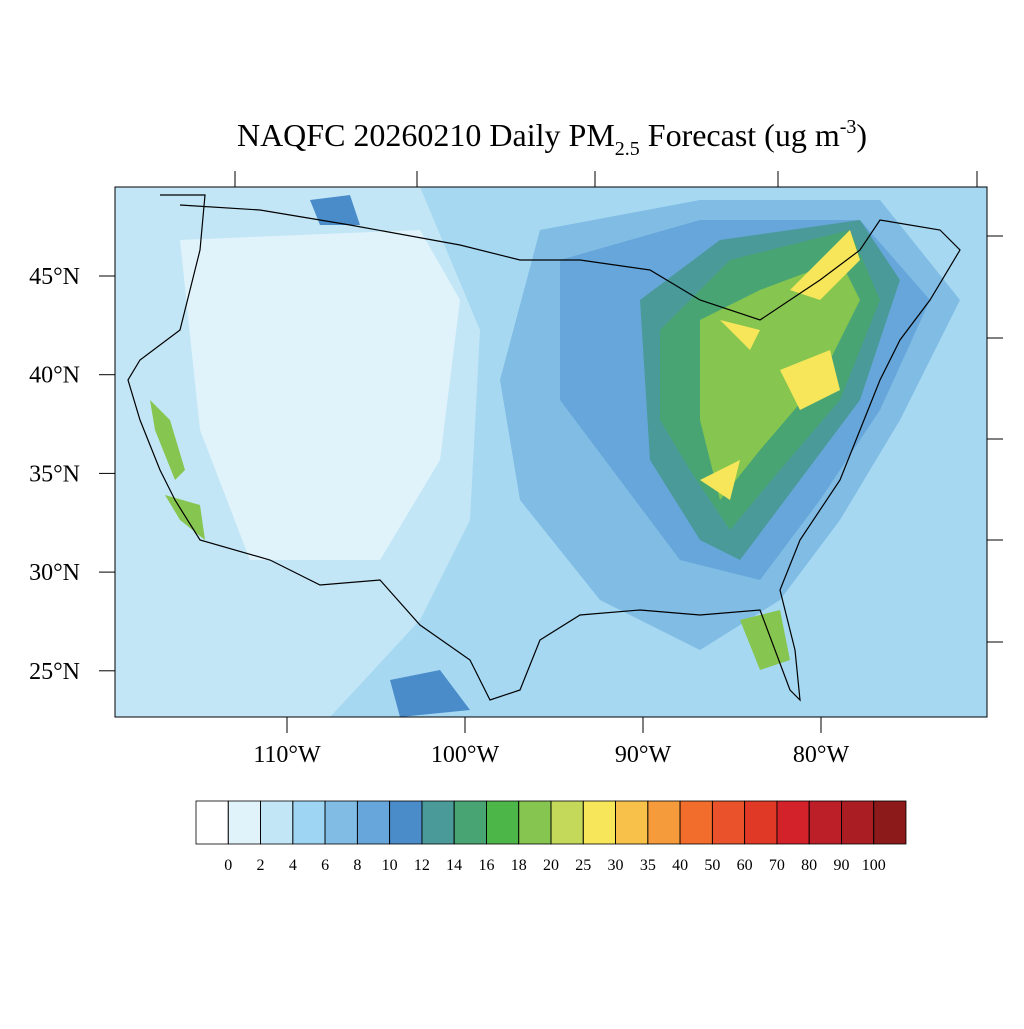 The image size is (1024, 1029). What do you see at coordinates (821, 755) in the screenshot?
I see `lon-label: 80°W` at bounding box center [821, 755].